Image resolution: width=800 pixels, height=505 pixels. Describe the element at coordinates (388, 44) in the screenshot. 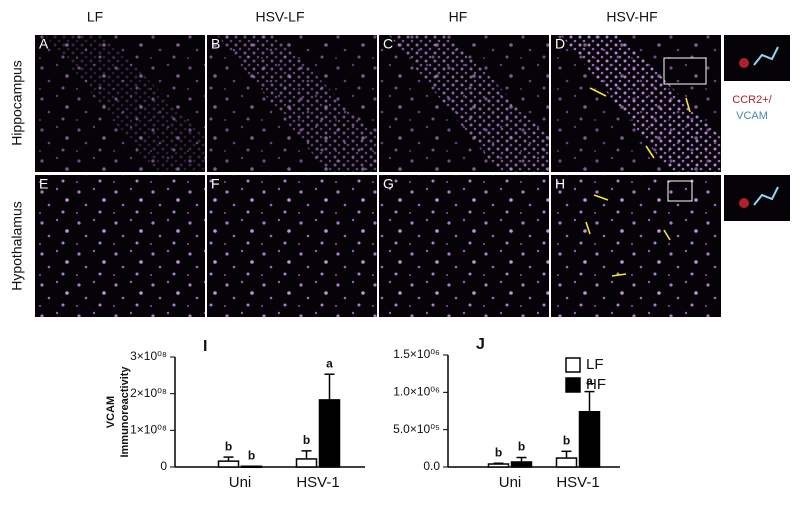

I see `panel-letter: C` at that location.